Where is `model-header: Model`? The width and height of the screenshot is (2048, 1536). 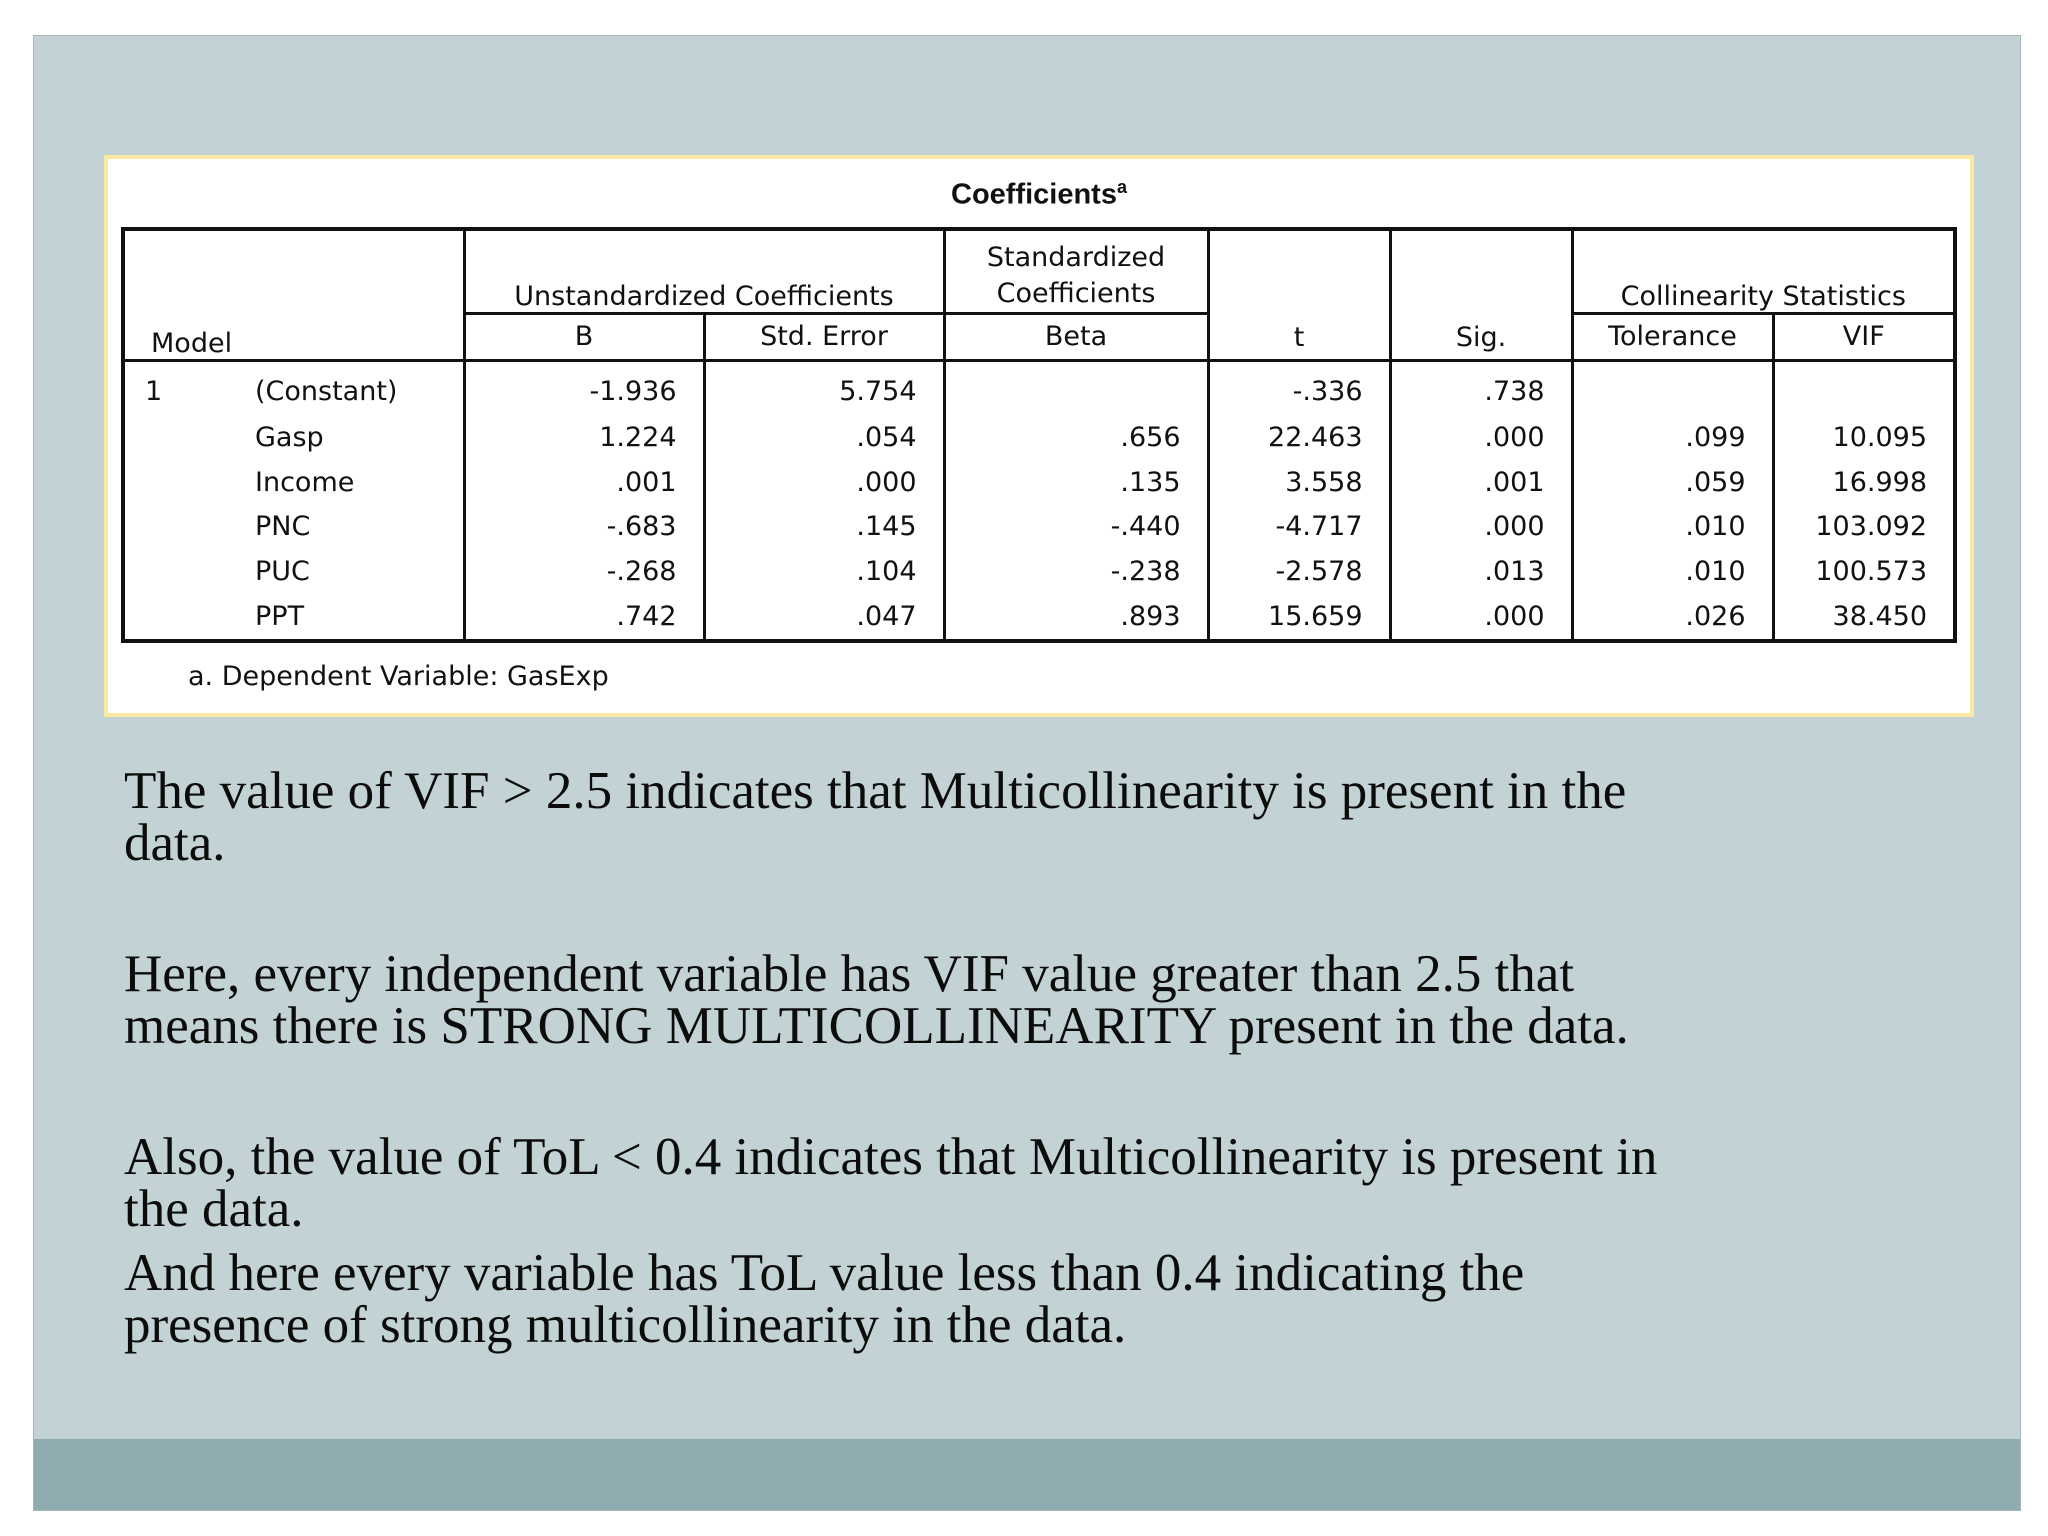 model-header: Model is located at coordinates (293, 295).